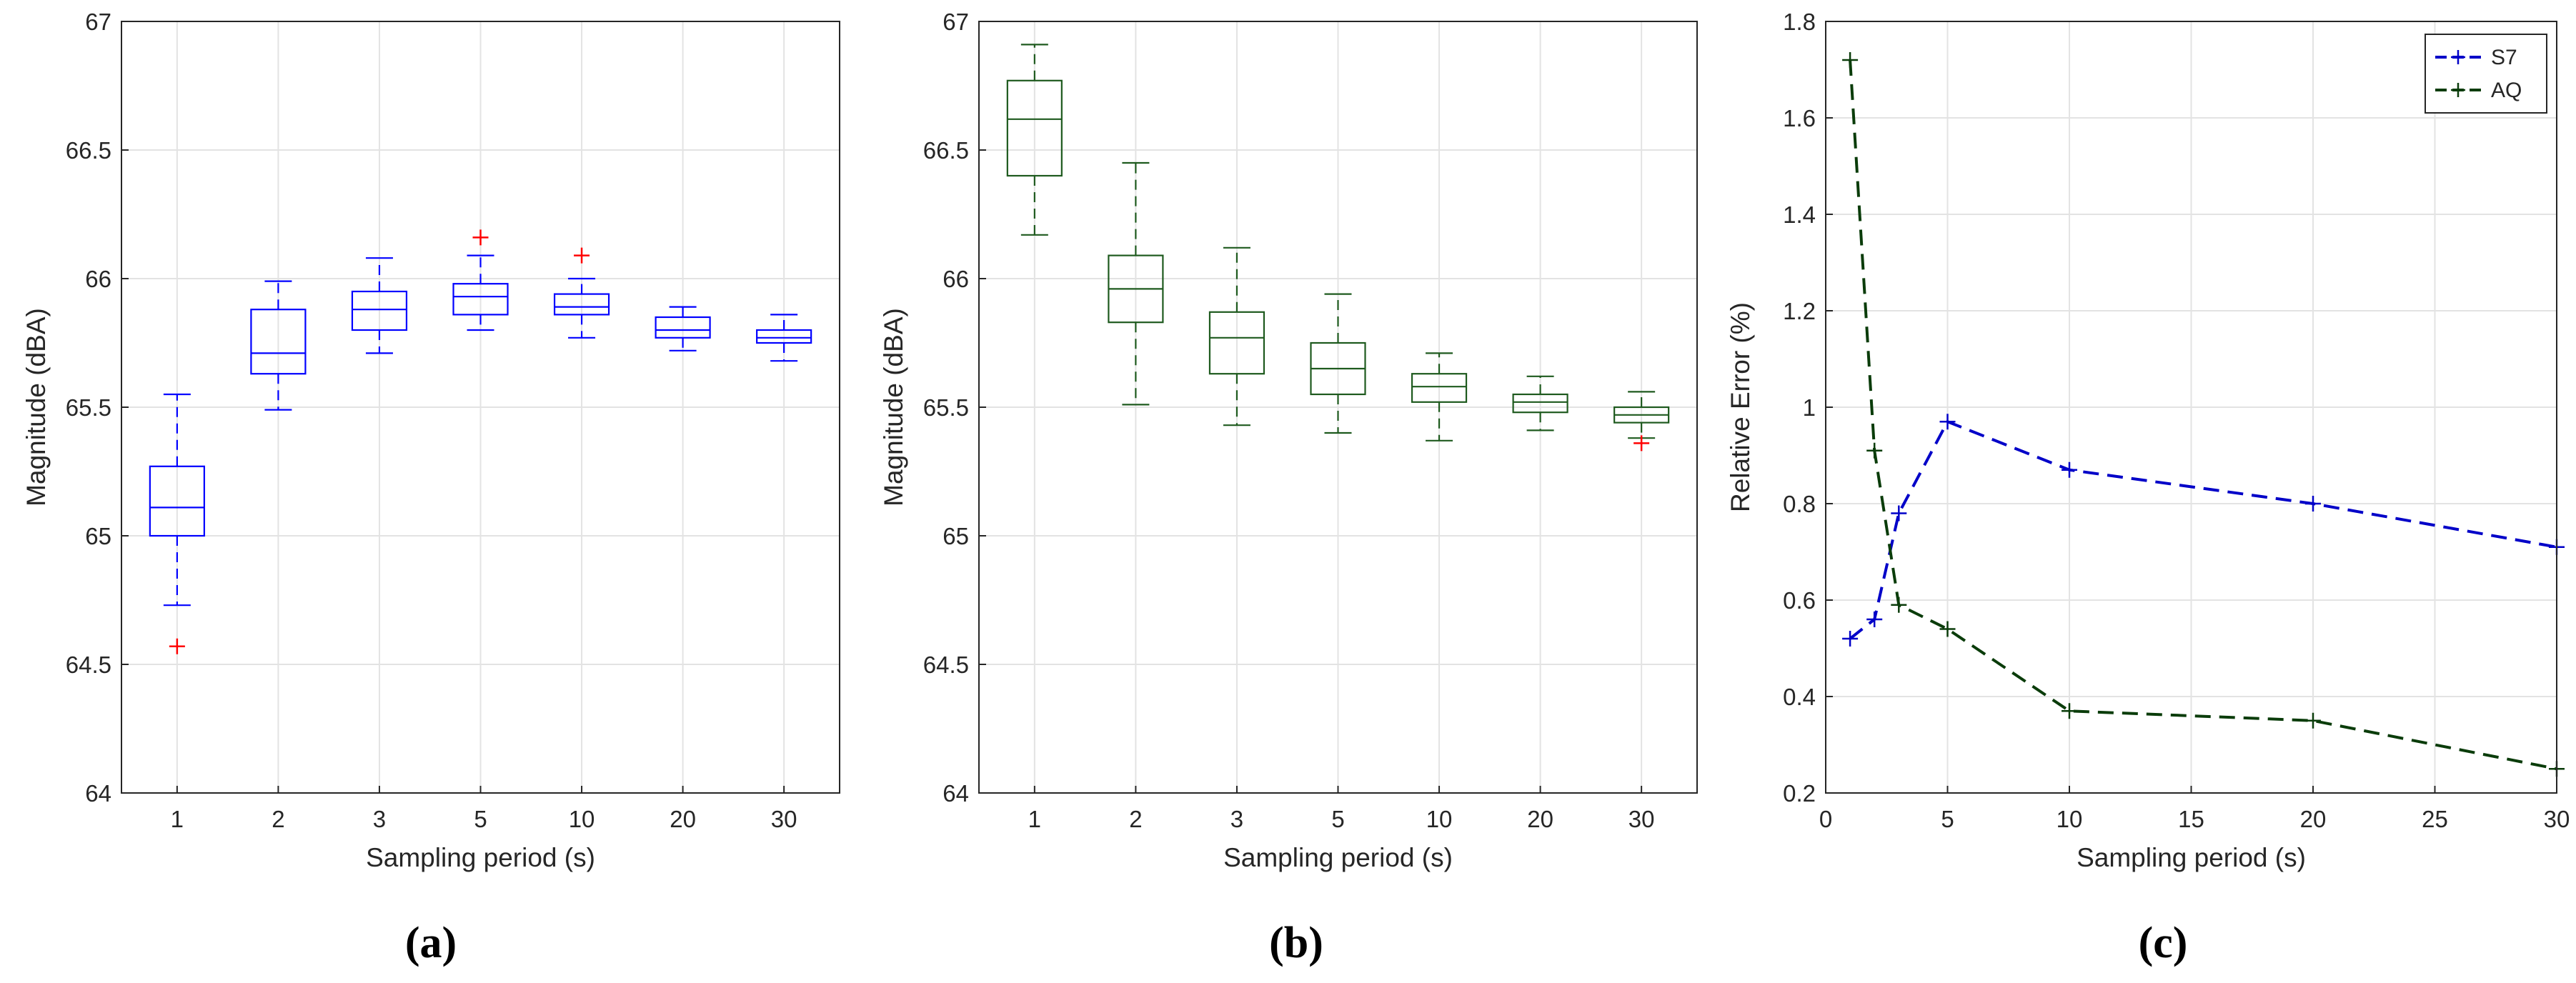 This screenshot has width=2576, height=983. Describe the element at coordinates (946, 150) in the screenshot. I see `panel-b-y-tick-label: 66.5` at that location.